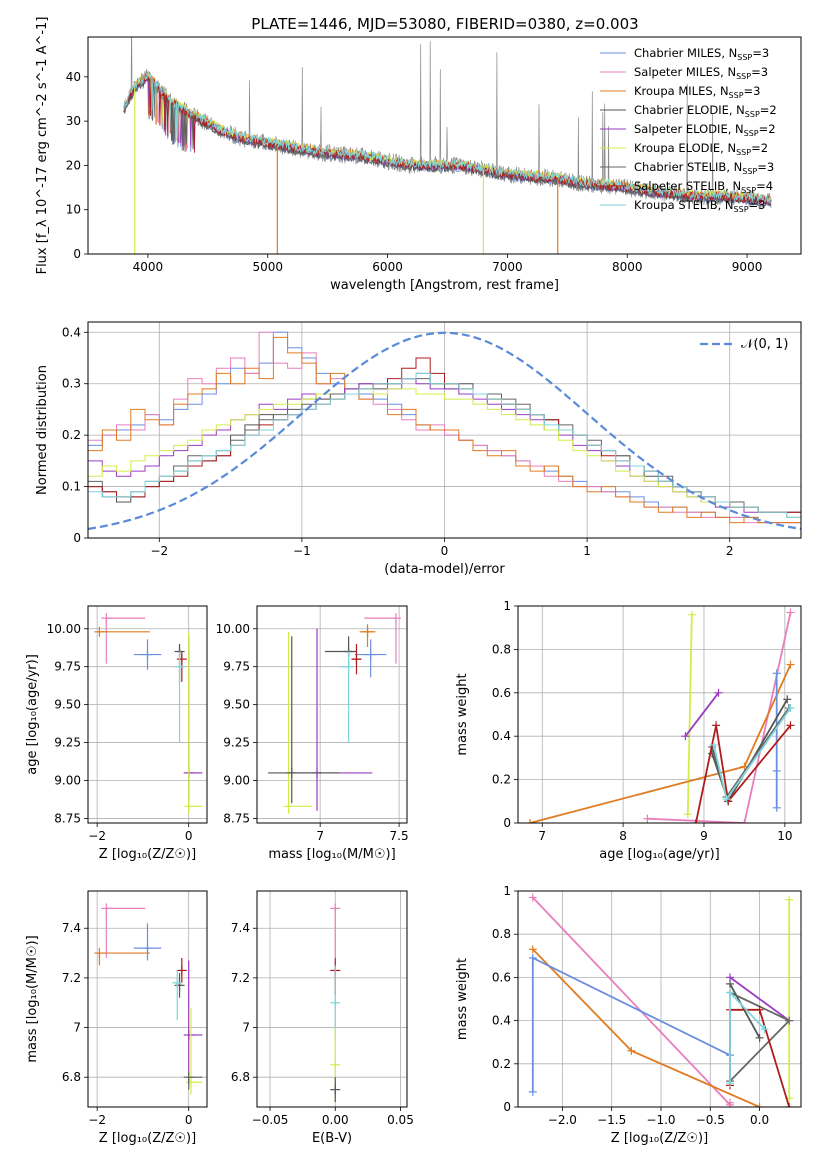 The image size is (819, 1170). What do you see at coordinates (501, 649) in the screenshot?
I see `y-tick-label: 0.8` at bounding box center [501, 649].